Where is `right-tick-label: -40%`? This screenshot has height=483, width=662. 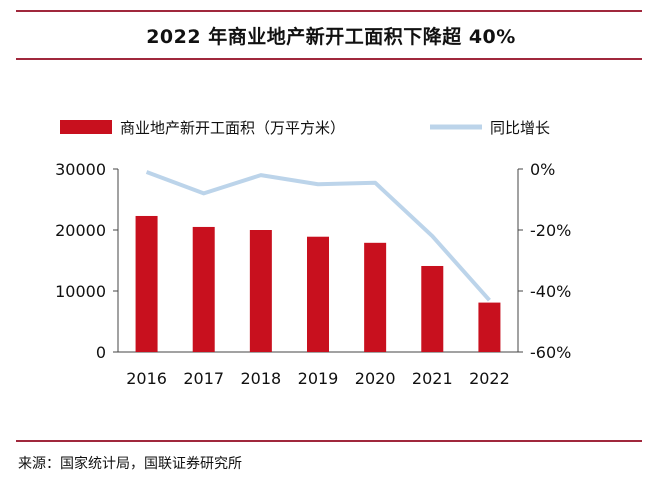 right-tick-label: -40% is located at coordinates (550, 291).